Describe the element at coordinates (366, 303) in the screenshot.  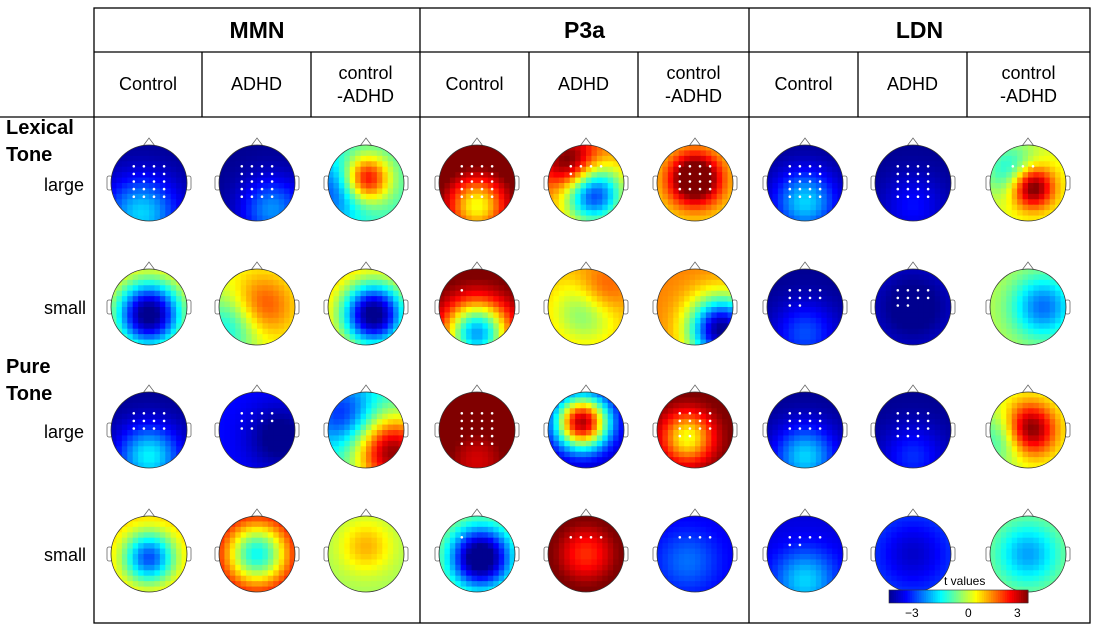
I see `topomap-mmn-lexical-small-diff` at that location.